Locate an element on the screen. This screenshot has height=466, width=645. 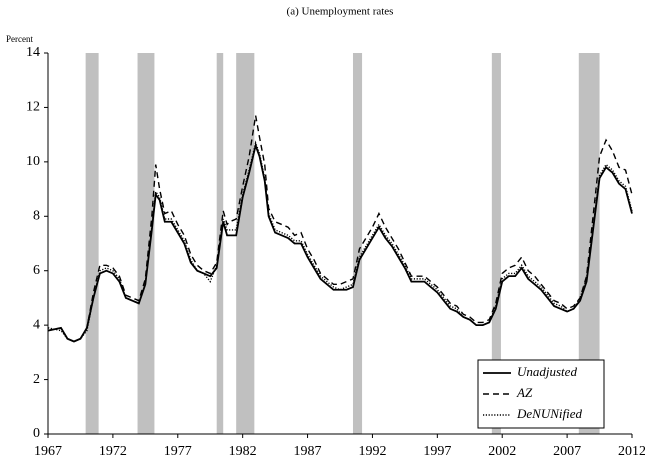
y-tick-label: 12 is located at coordinates (33, 107).